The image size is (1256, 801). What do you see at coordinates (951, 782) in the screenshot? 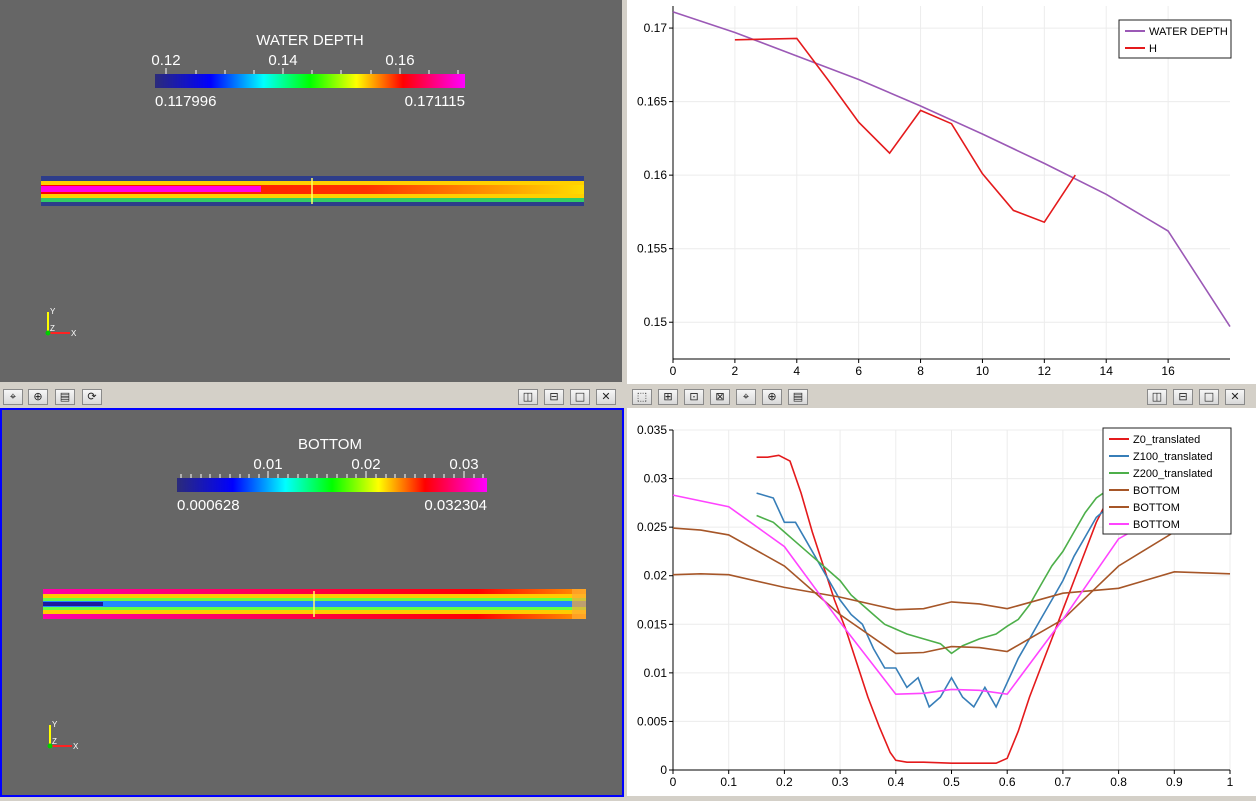
I see `x-tick-label: 0.5` at bounding box center [951, 782].